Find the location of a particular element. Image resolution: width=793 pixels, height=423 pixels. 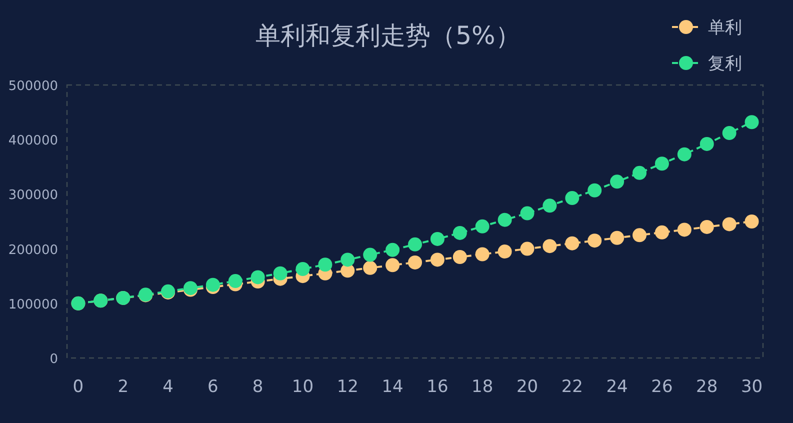

legend-label: 复利 is located at coordinates (725, 64).